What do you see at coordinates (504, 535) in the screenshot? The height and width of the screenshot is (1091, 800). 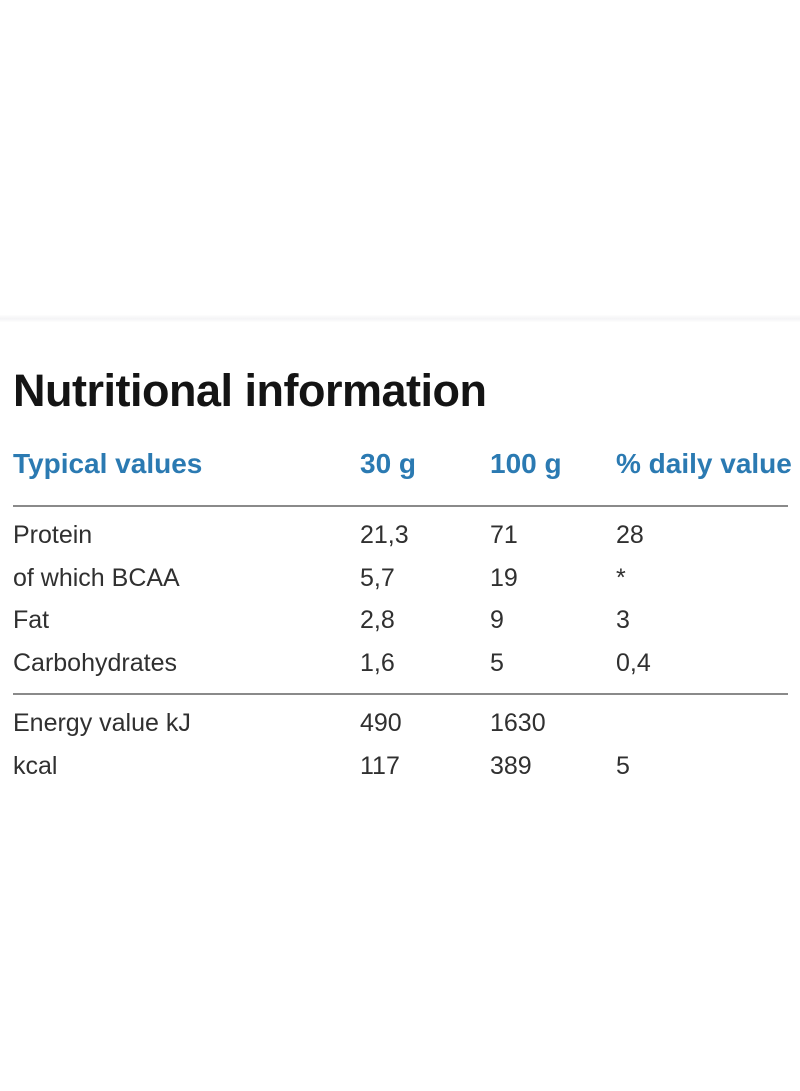 I see `value-100g: 71` at bounding box center [504, 535].